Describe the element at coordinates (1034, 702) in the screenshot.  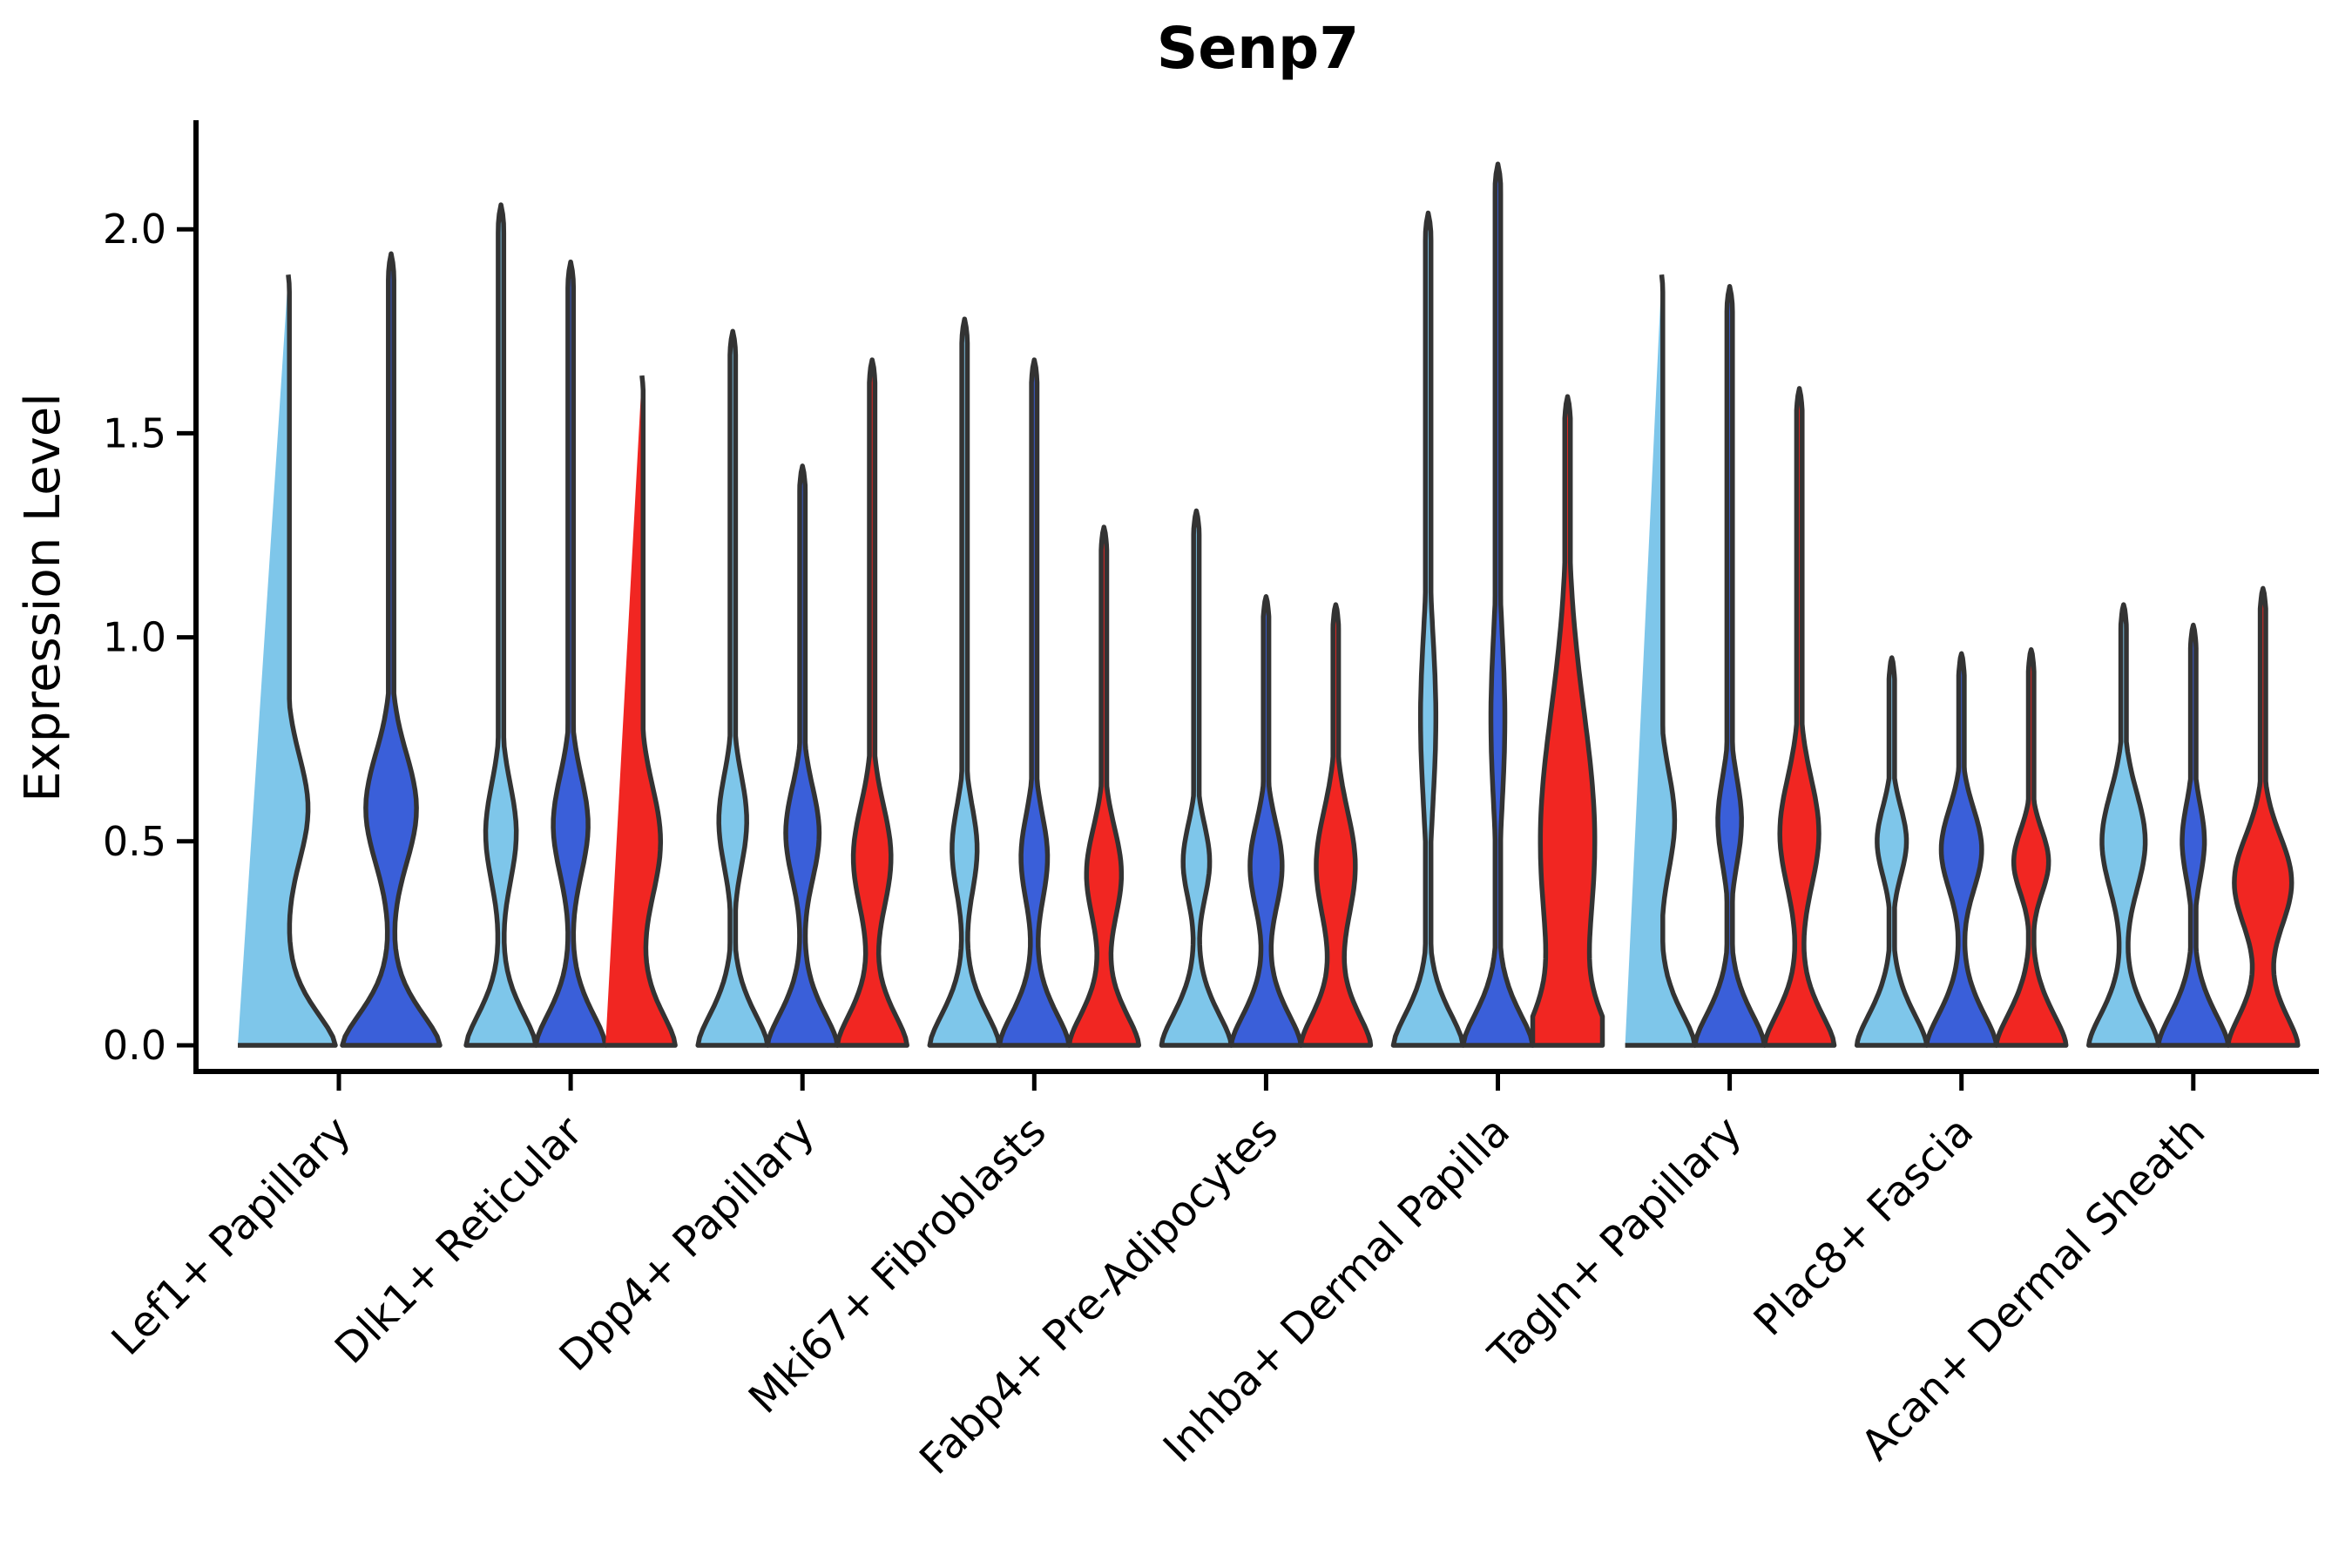
I see `violin-mki67-fibroblasts-dark-blue` at that location.